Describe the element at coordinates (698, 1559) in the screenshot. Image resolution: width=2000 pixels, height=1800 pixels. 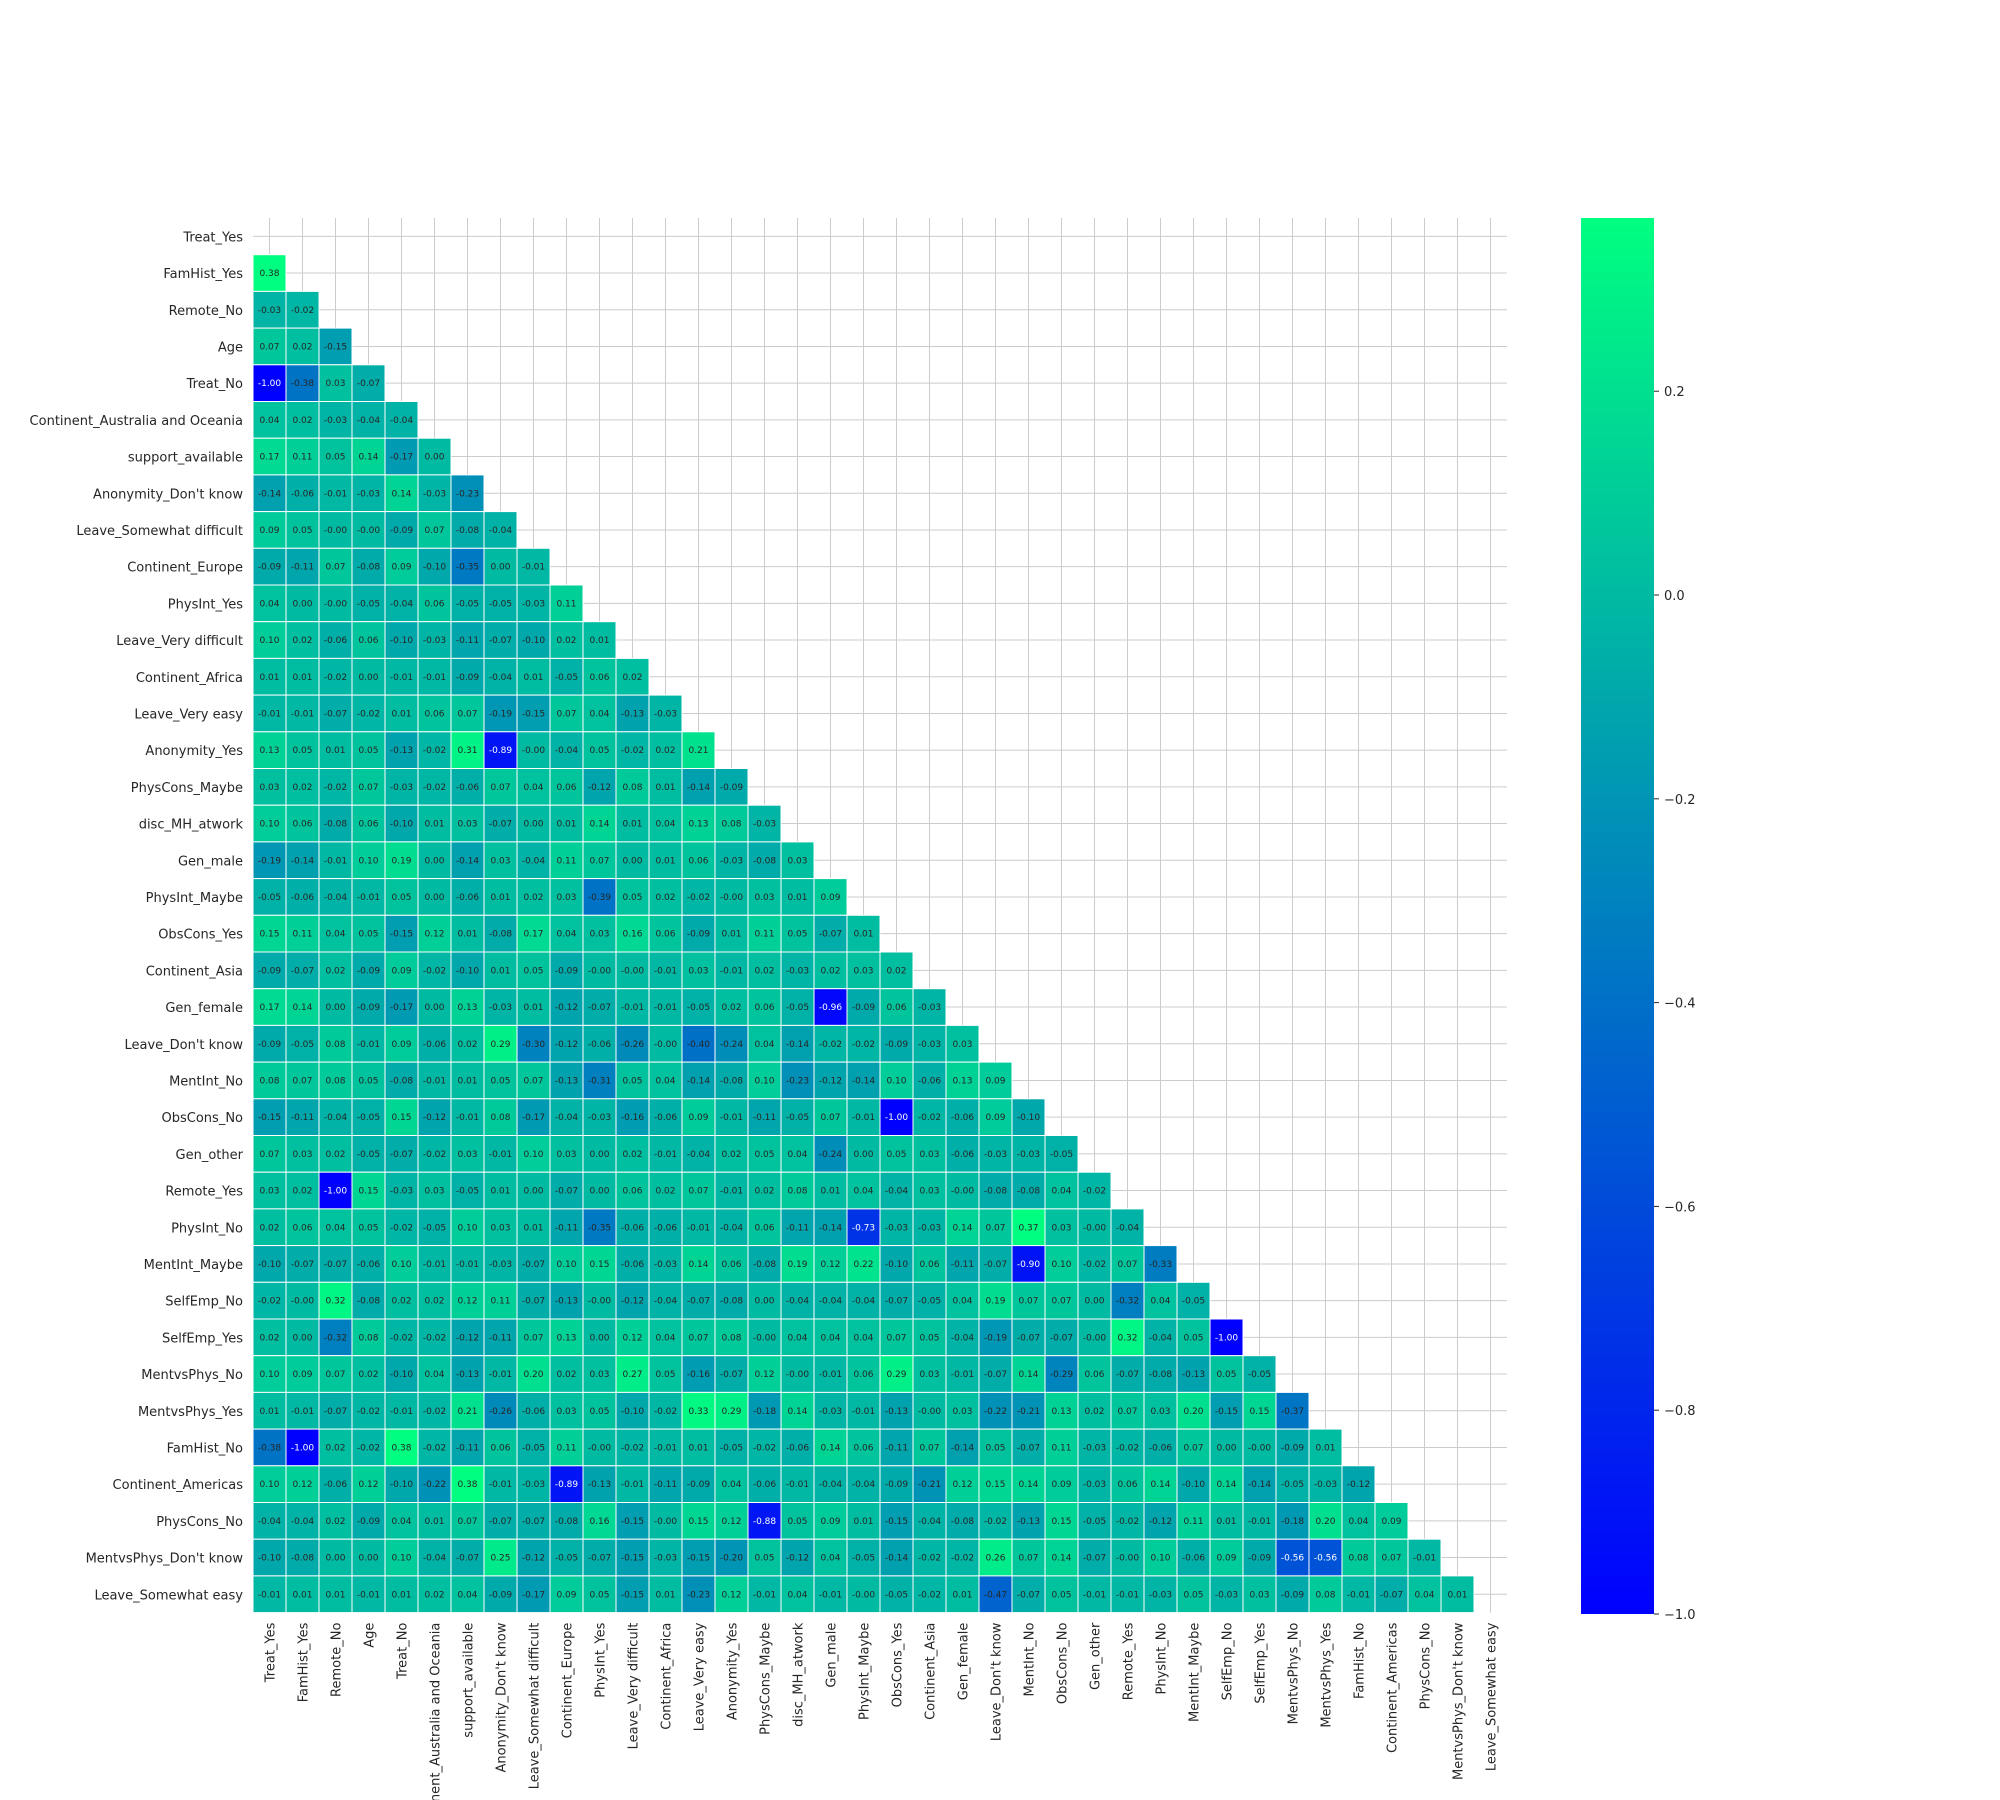
I see `cell-value-label: -0.15` at that location.